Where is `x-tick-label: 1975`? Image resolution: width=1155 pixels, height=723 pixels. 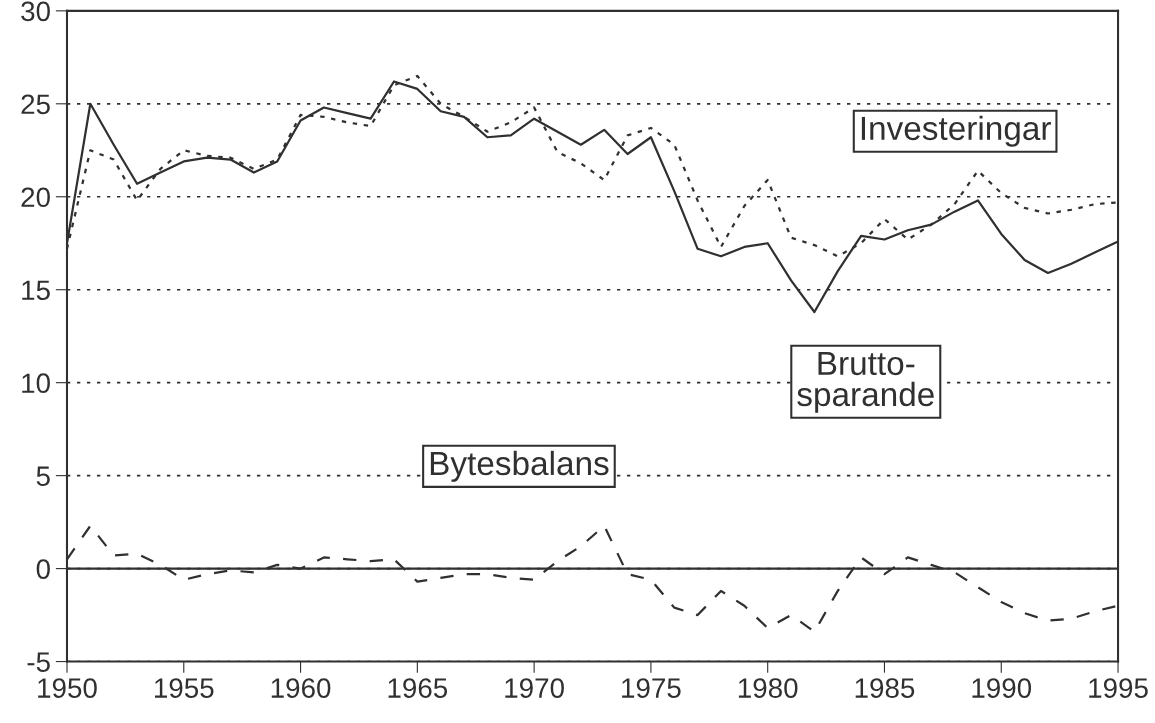 x-tick-label: 1975 is located at coordinates (651, 688).